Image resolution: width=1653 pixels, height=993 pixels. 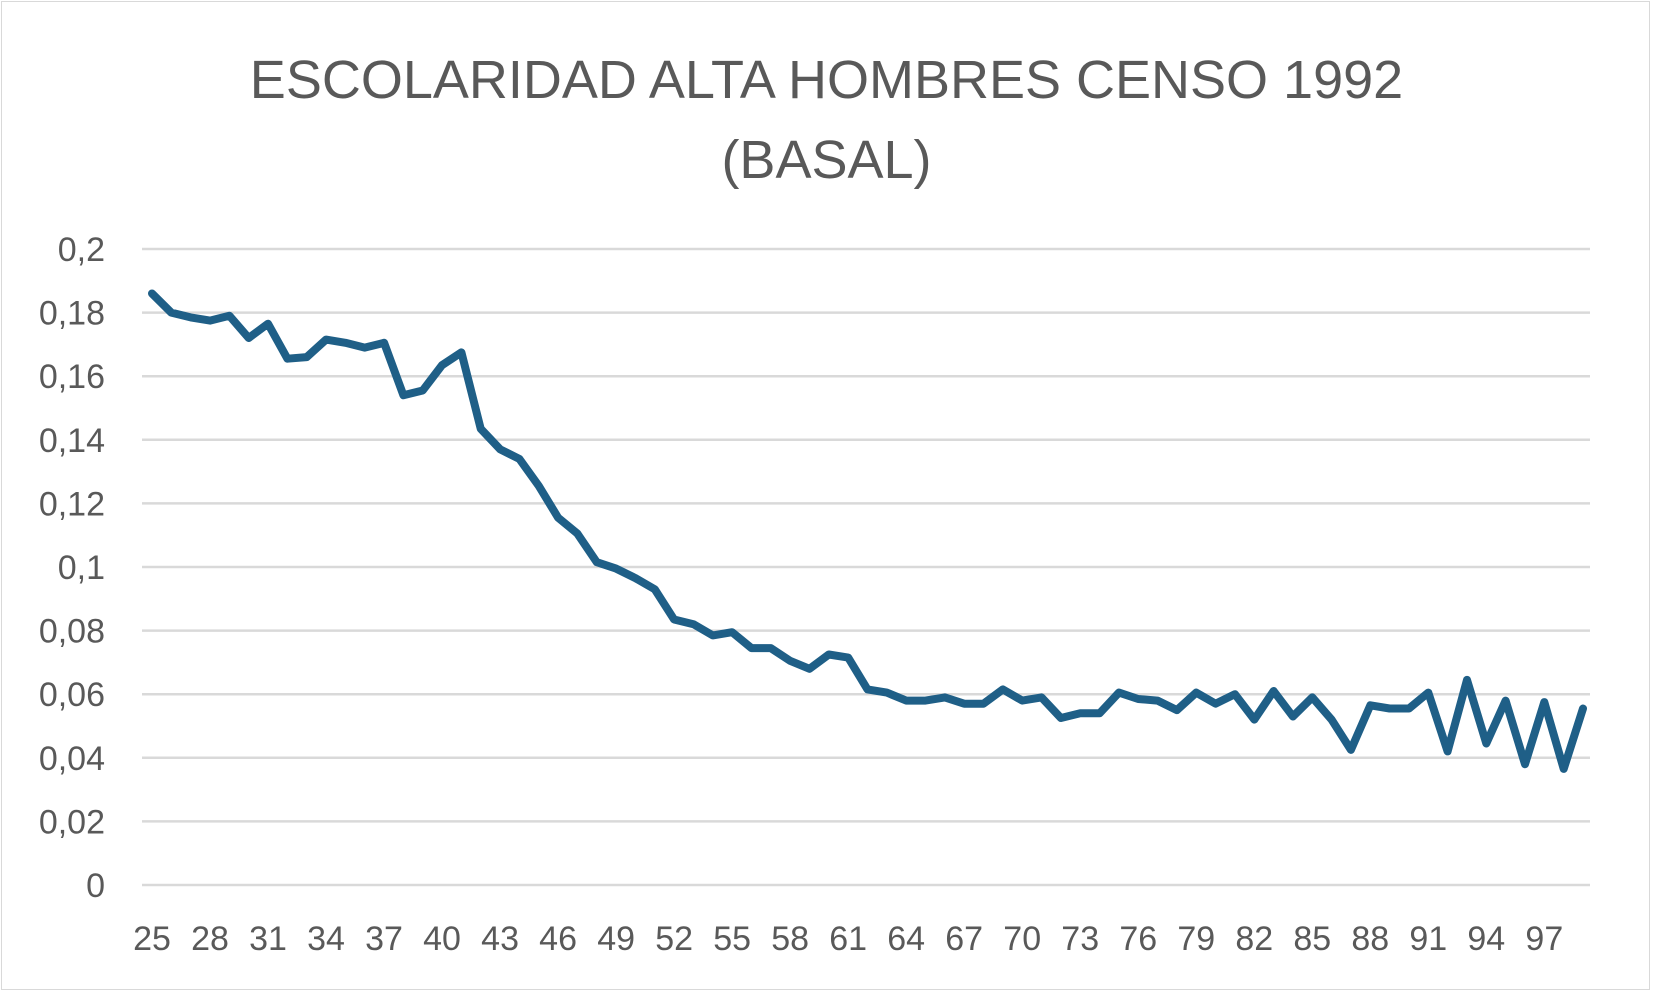 I want to click on x-tick-label: 64, so click(x=906, y=939).